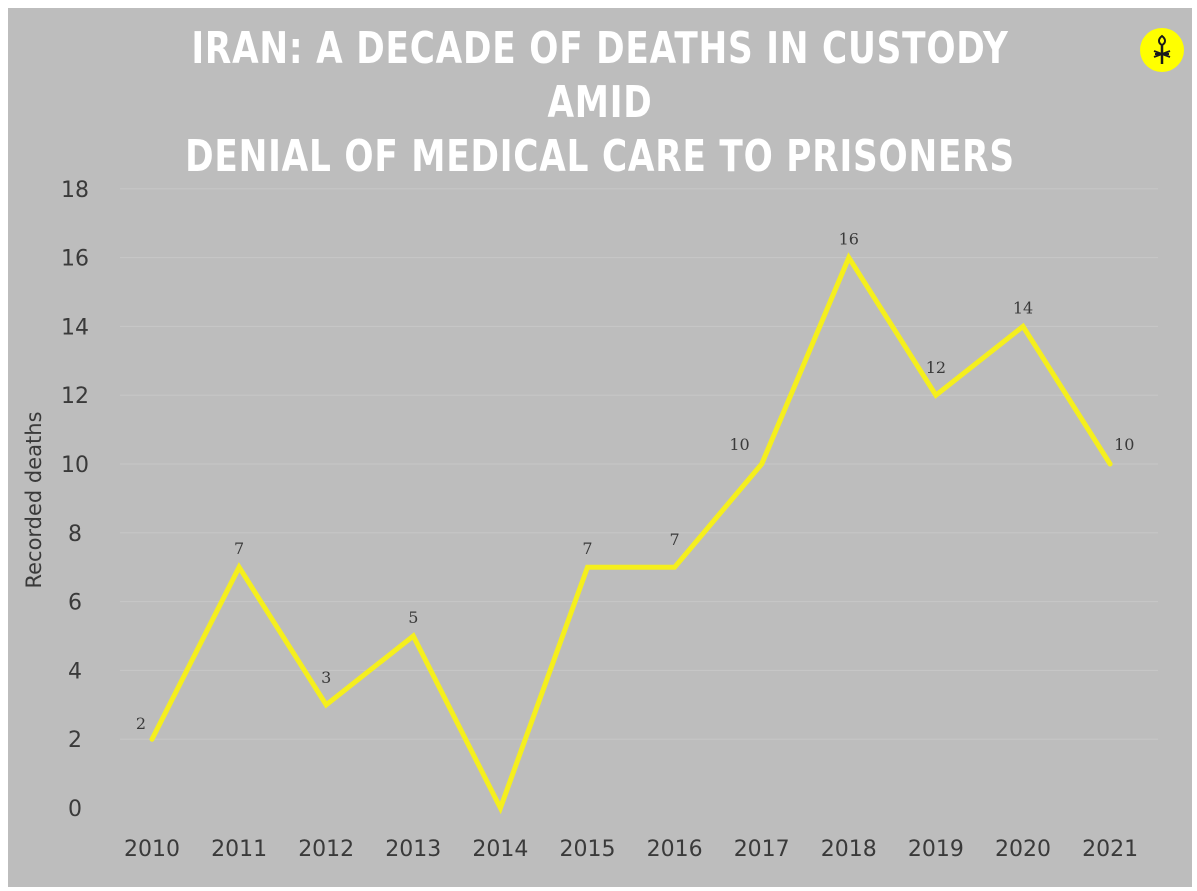  What do you see at coordinates (1110, 849) in the screenshot?
I see `x-tick-label: 2021` at bounding box center [1110, 849].